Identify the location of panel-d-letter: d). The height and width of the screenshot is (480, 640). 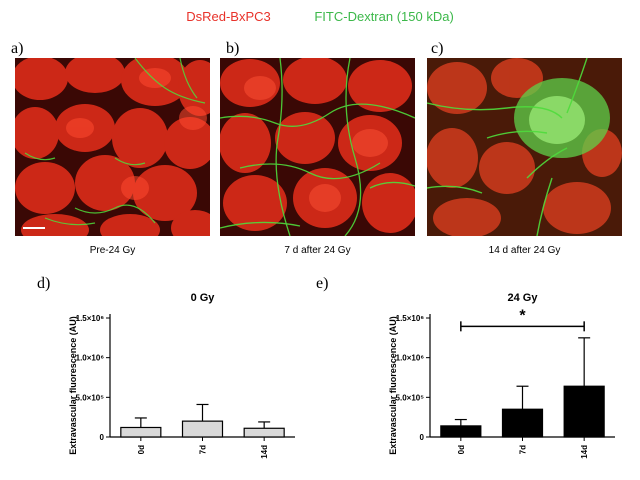
(44, 283).